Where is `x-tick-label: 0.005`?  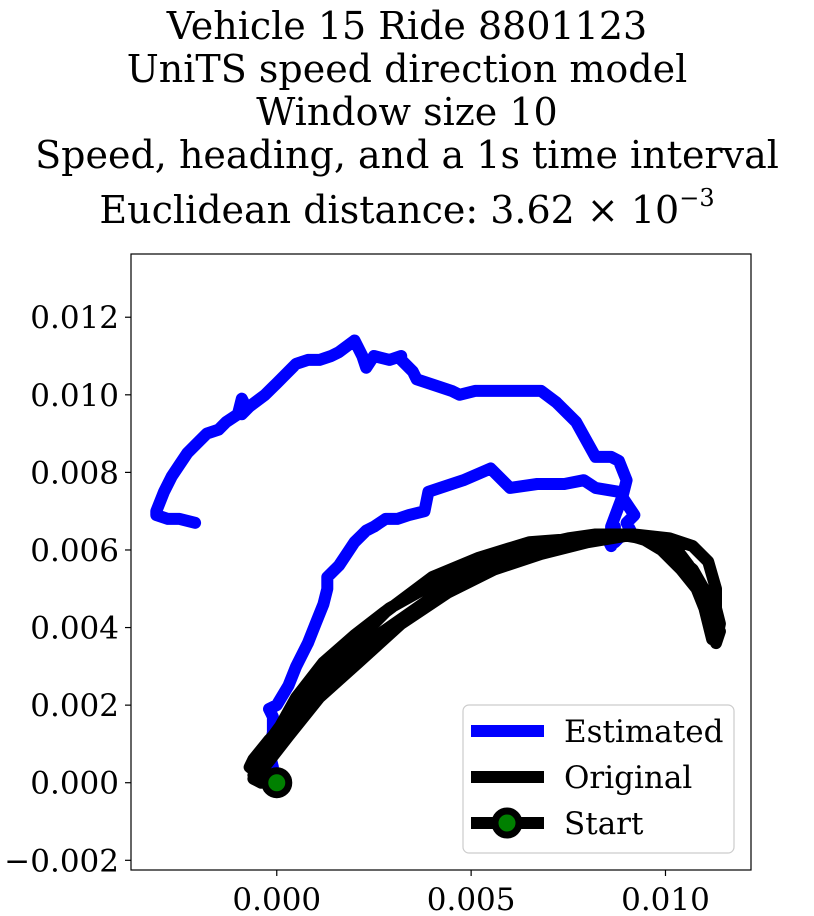
x-tick-label: 0.005 is located at coordinates (471, 899).